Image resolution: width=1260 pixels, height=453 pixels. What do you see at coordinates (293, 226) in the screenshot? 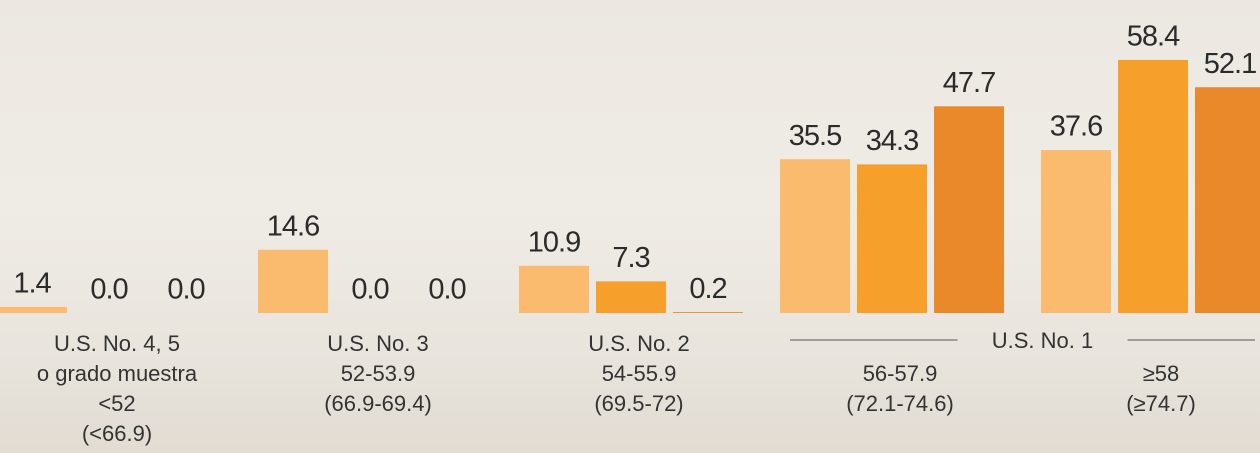
I see `value-label: 14.6` at bounding box center [293, 226].